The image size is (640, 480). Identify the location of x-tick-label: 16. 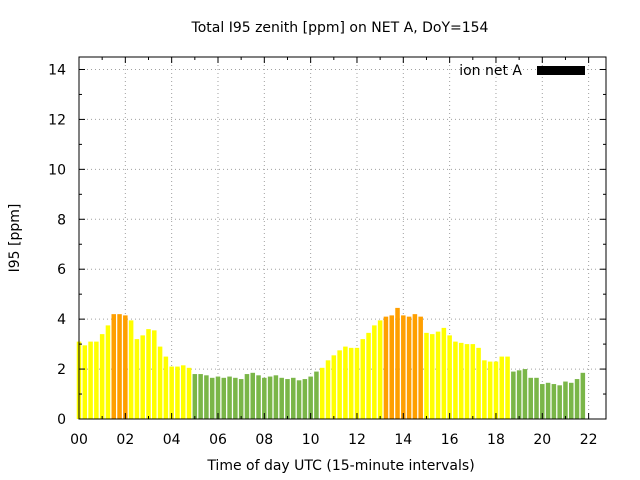
(450, 440).